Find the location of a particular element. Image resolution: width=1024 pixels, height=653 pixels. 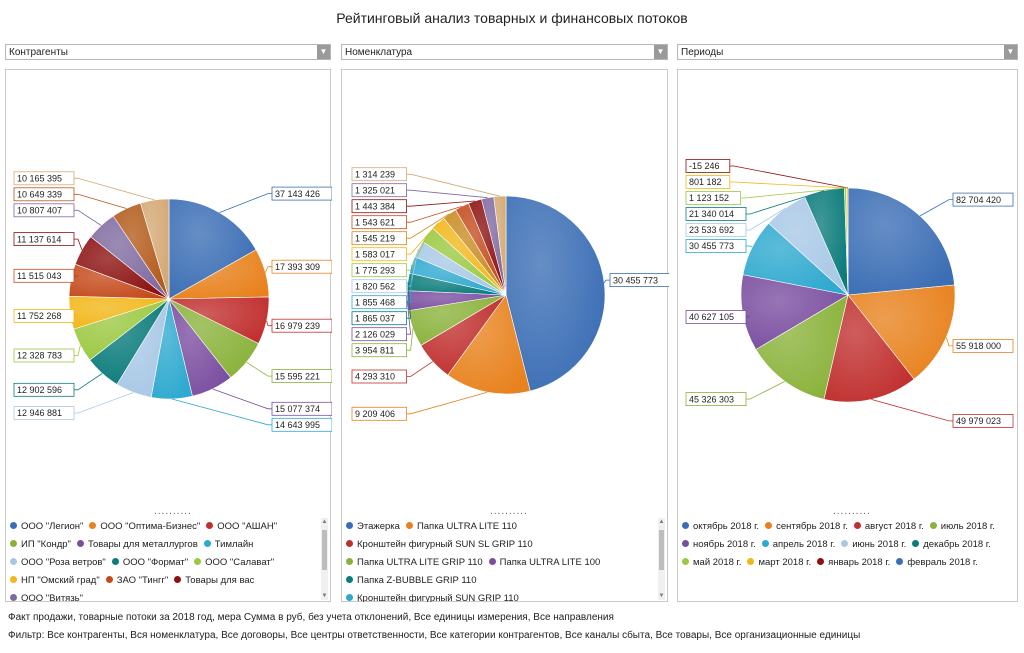

data-label: 1 543 621 is located at coordinates (375, 222).